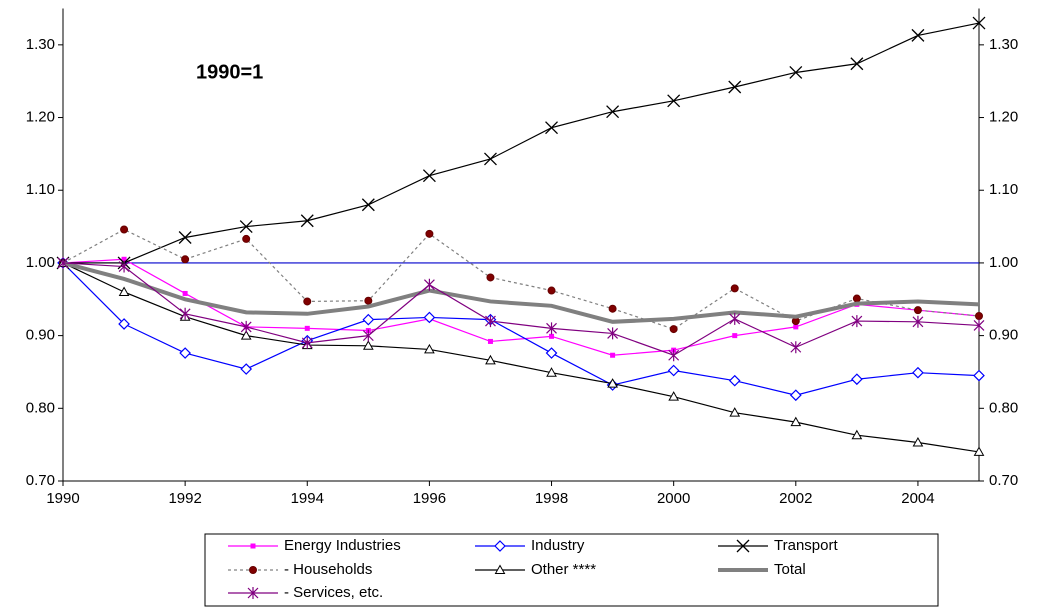 The height and width of the screenshot is (607, 1038). Describe the element at coordinates (1003, 407) in the screenshot. I see `y2-tick-label: 0.80` at that location.